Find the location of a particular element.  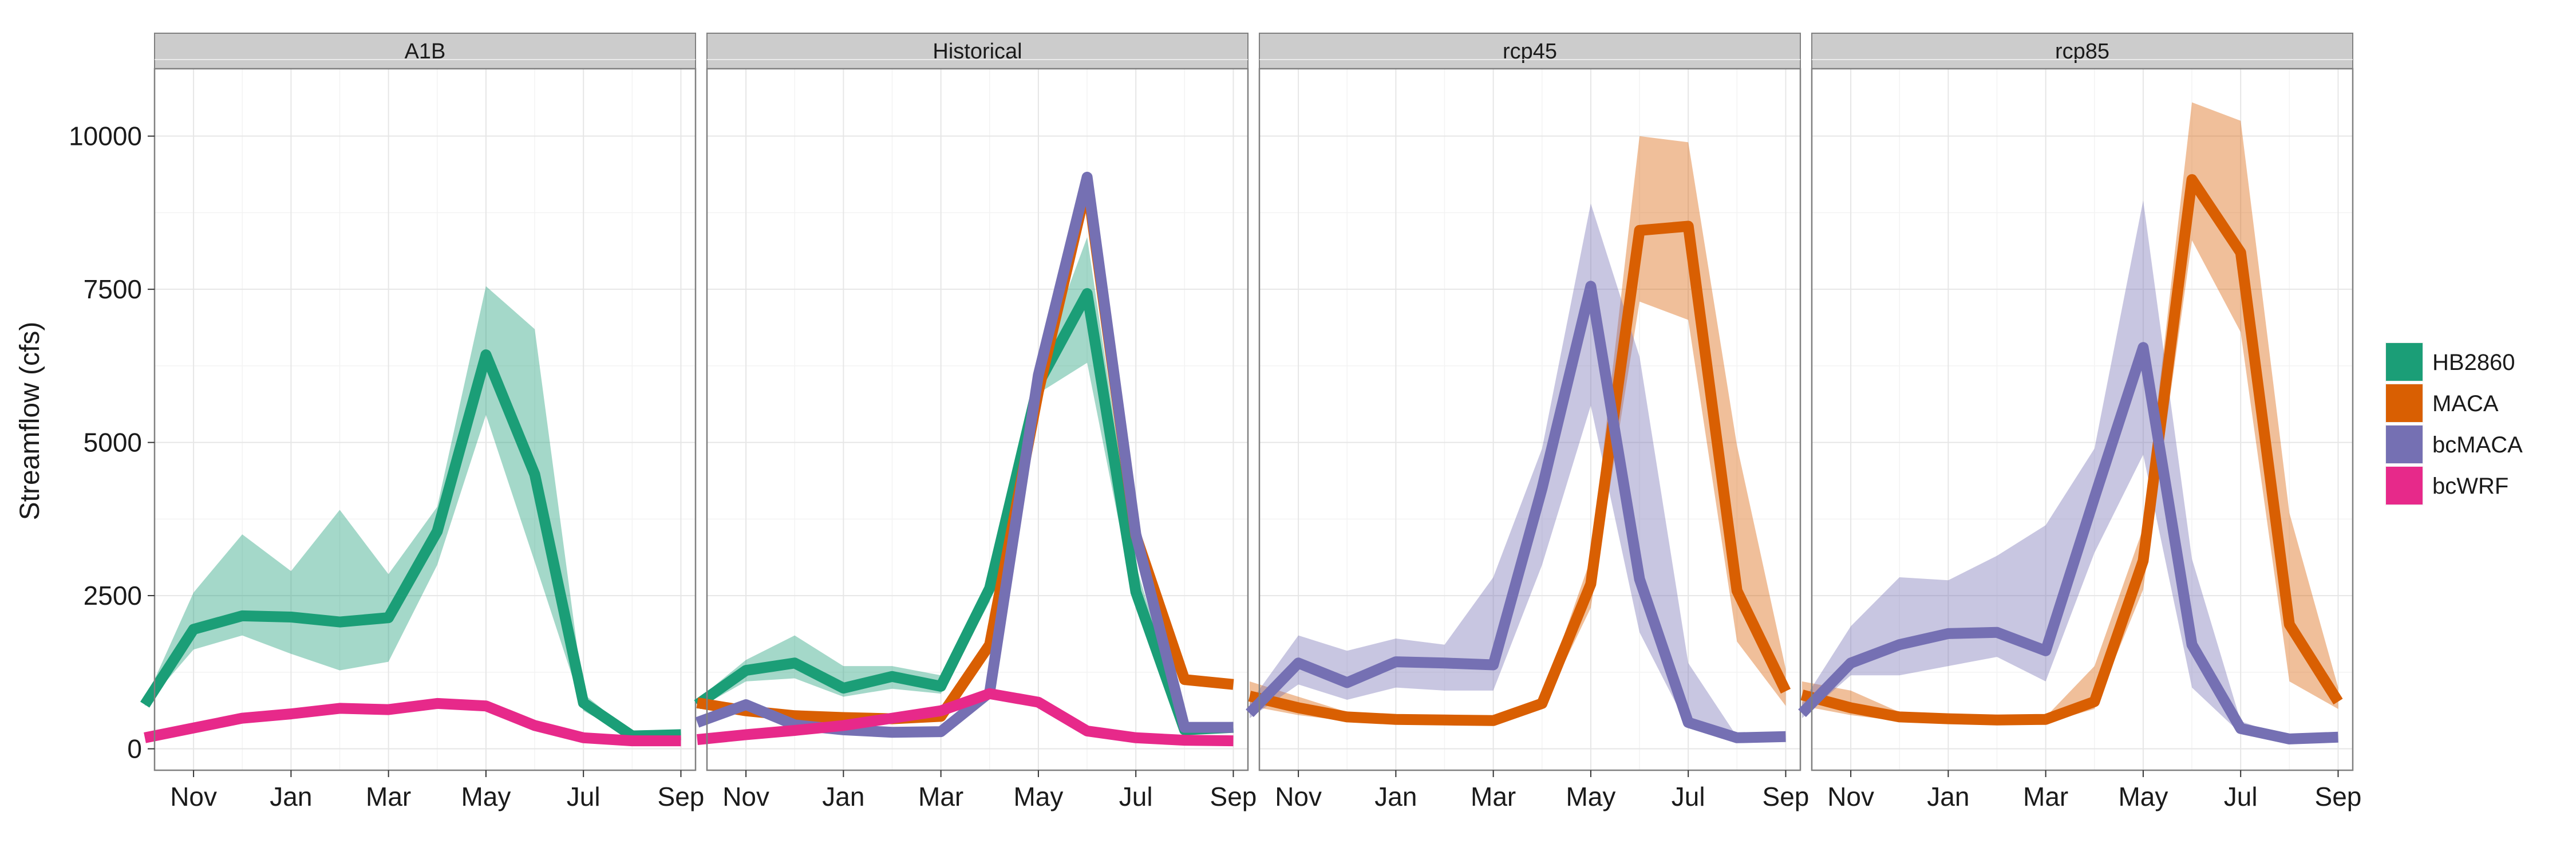

legend-item-hb2860: HB2860 is located at coordinates (2449, 362).